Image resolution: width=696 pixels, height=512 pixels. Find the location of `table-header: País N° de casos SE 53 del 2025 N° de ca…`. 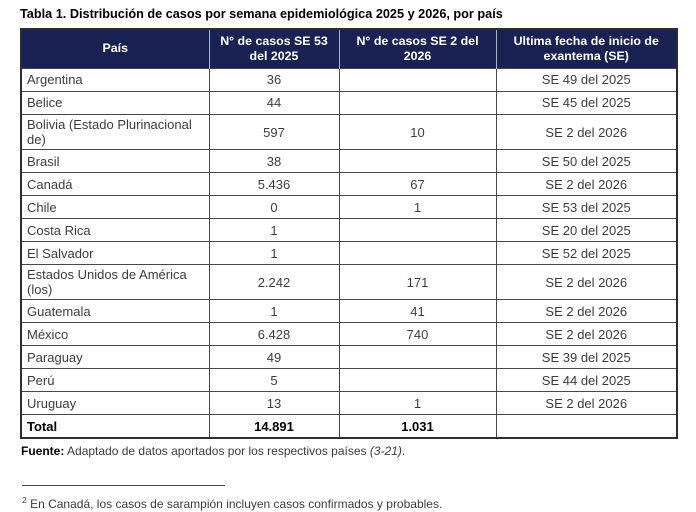

table-header: País N° de casos SE 53 del 2025 N° de ca… is located at coordinates (349, 49).